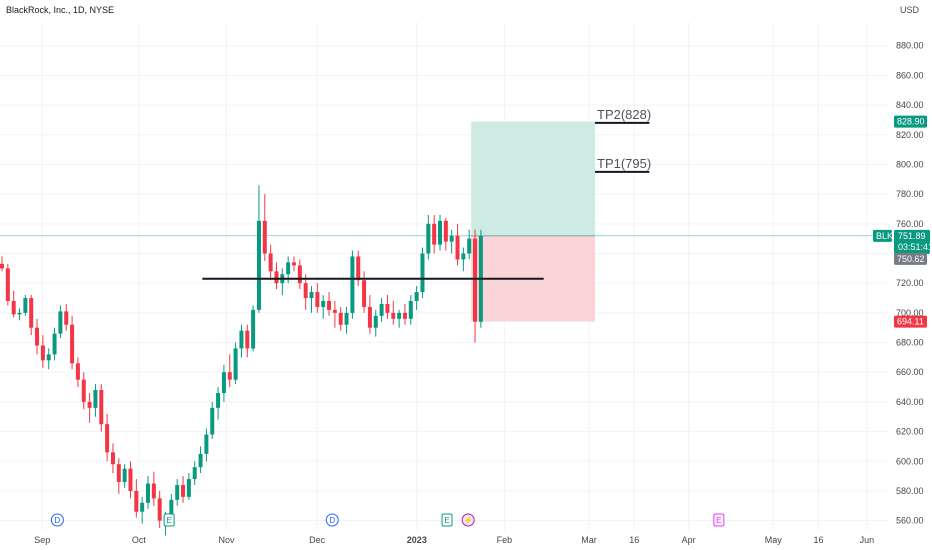  I want to click on split-event-label: ⚡, so click(468, 520).